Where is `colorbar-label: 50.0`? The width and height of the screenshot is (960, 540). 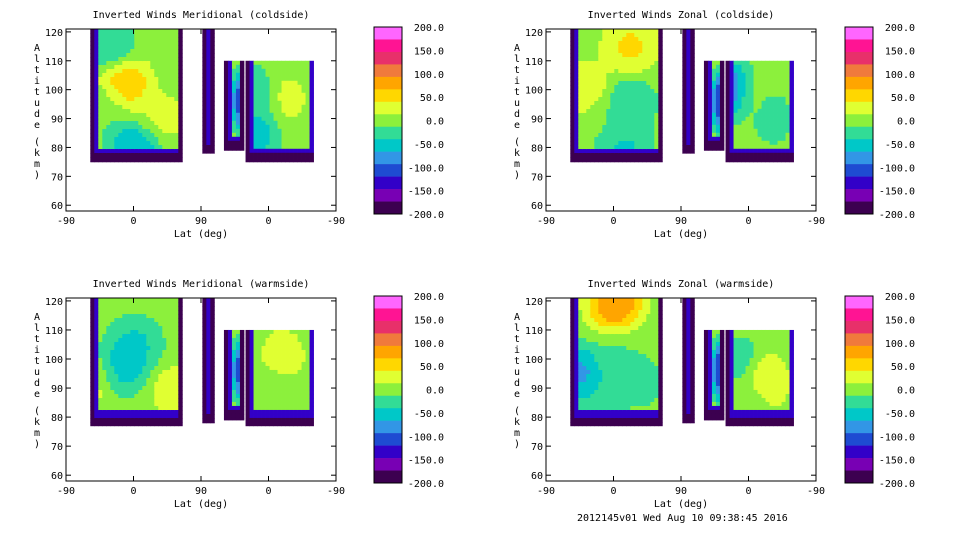
colorbar-label: 50.0 is located at coordinates (432, 367).